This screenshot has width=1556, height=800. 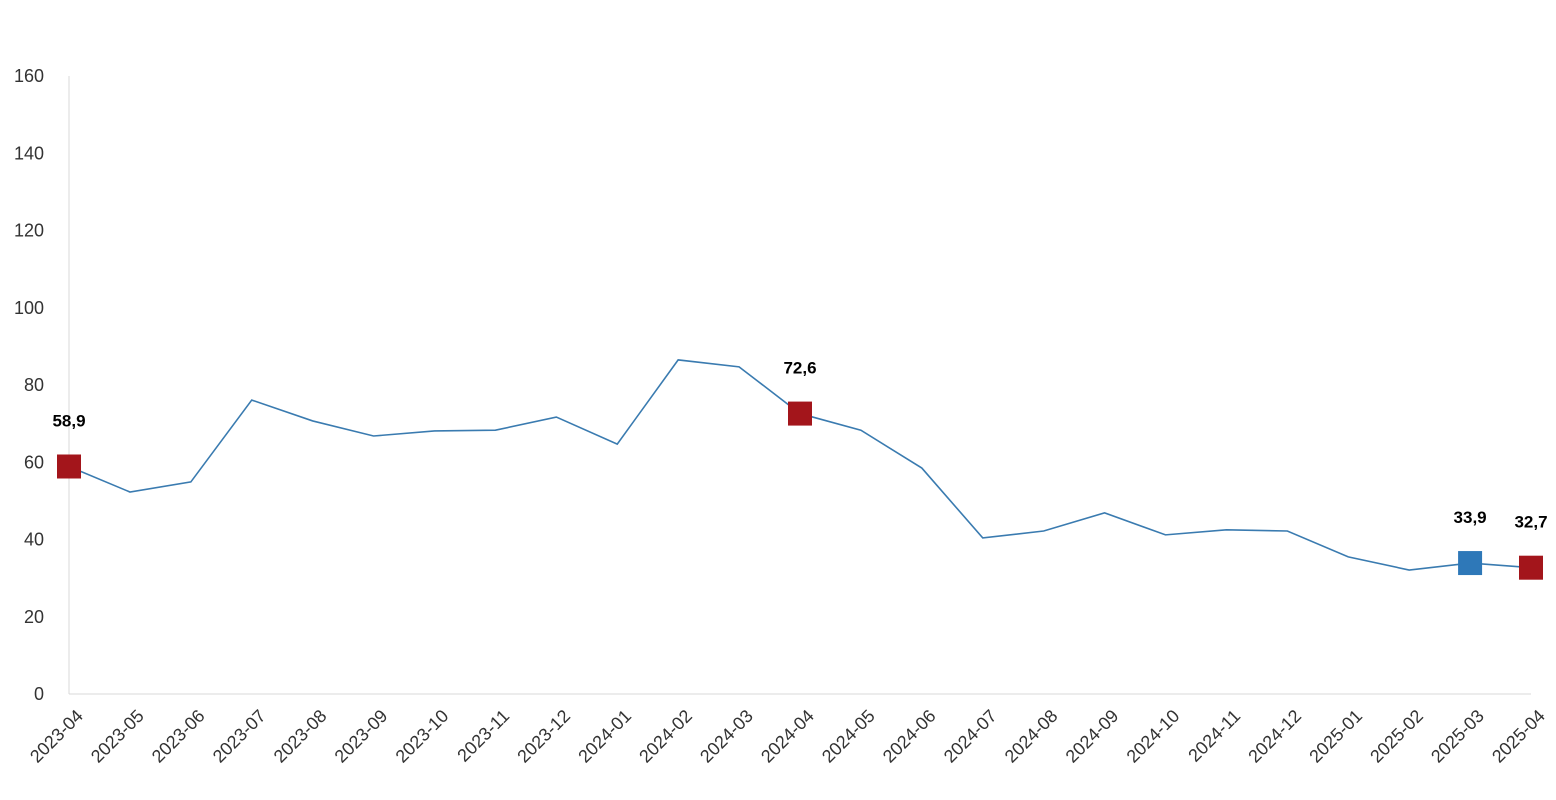 I want to click on y-tick-label: 140, so click(x=29, y=153).